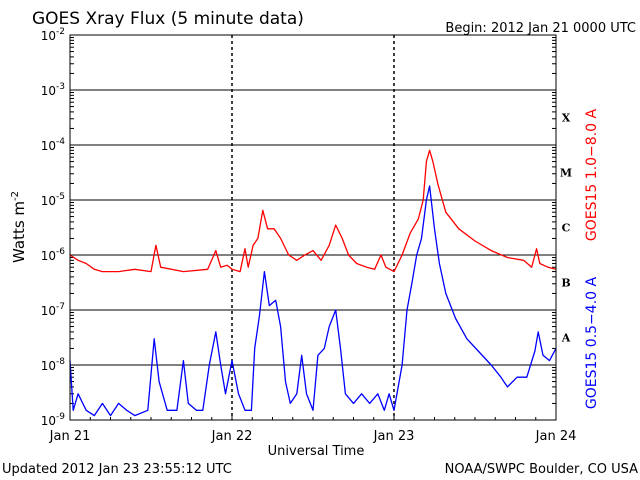 Image resolution: width=640 pixels, height=480 pixels. Describe the element at coordinates (60, 197) in the screenshot. I see `y-tick-exp: -5` at that location.